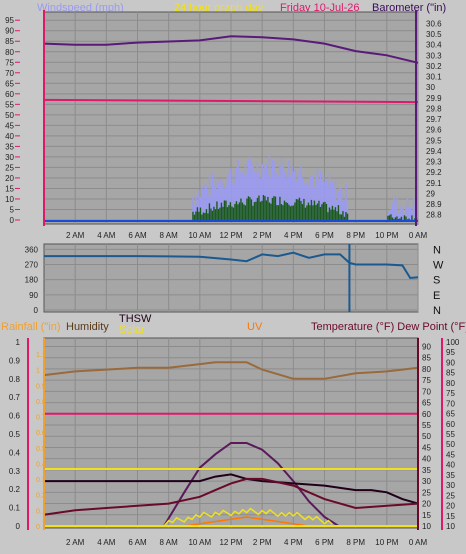 The height and width of the screenshot is (554, 466). I want to click on temp-tick-label: 35, so click(426, 470).